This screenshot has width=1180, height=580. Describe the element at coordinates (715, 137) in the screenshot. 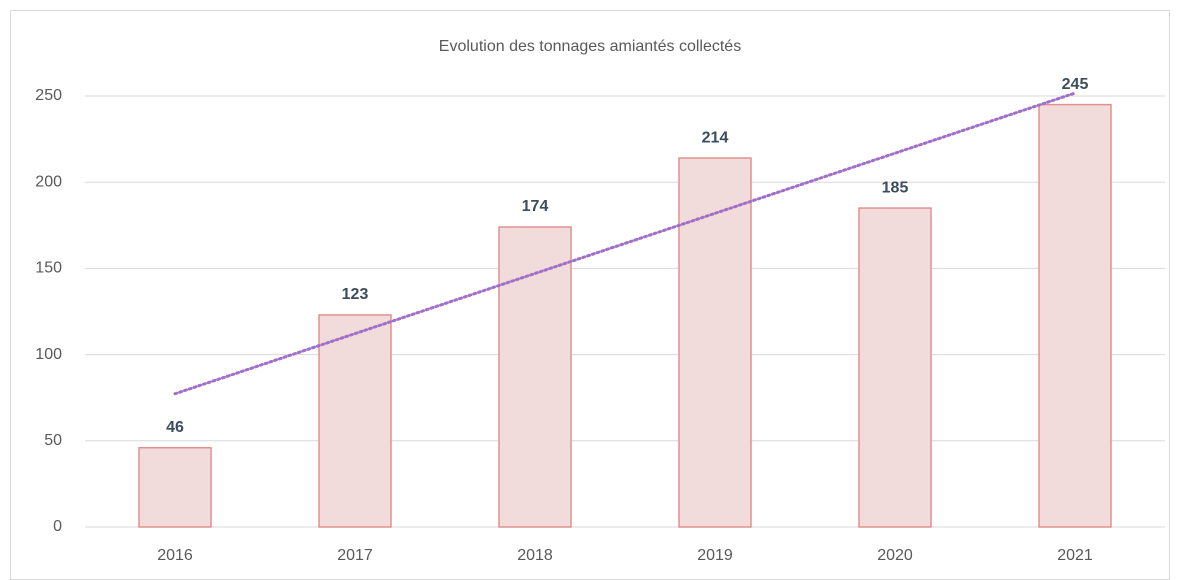

I see `value-label: 214` at that location.